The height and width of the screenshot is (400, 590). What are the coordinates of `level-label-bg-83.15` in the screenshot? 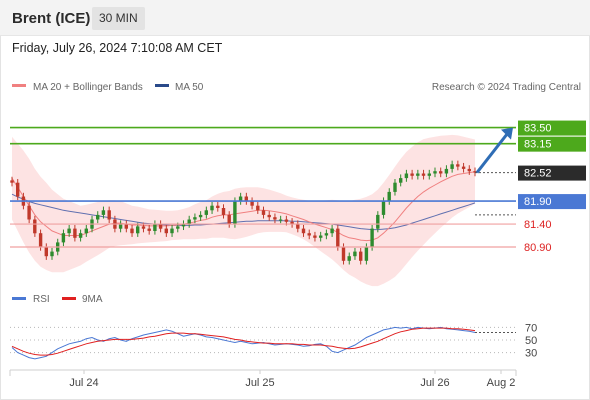 It's located at (552, 144).